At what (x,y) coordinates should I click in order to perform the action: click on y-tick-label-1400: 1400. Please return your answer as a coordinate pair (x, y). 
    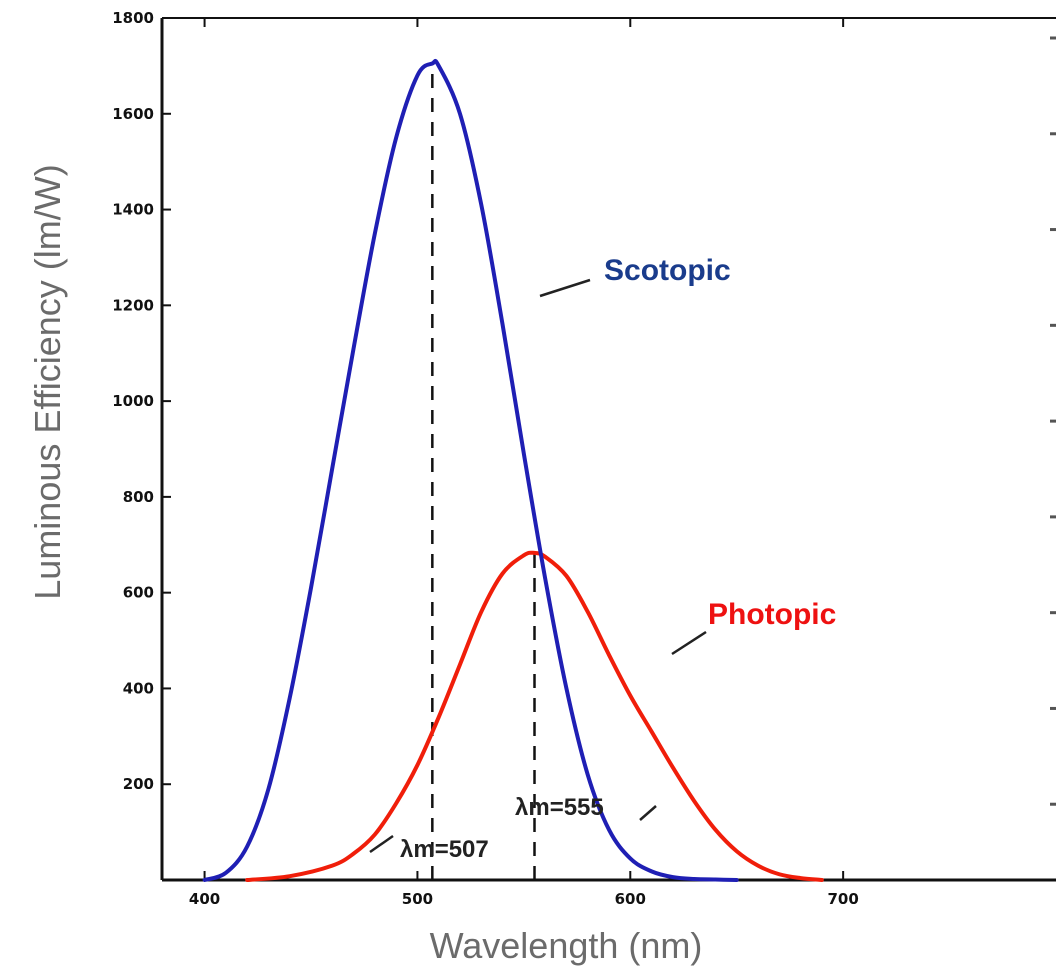
    Looking at the image, I should click on (133, 210).